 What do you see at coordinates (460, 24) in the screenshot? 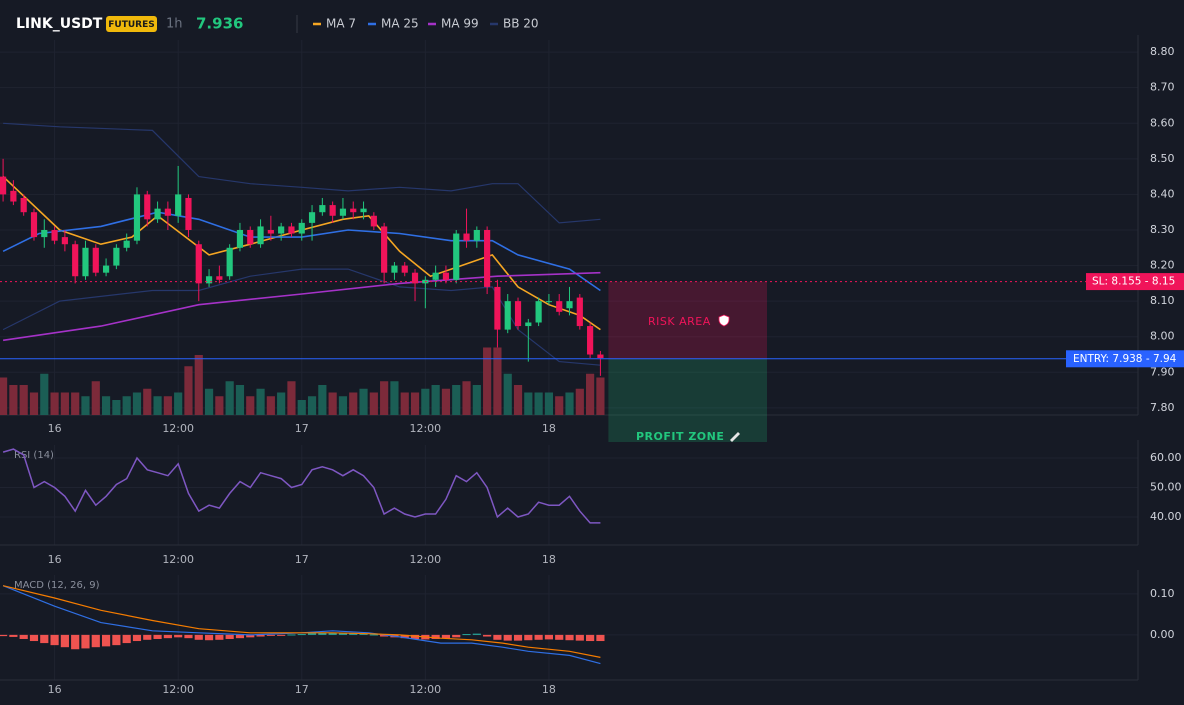
I see `legend-label: MA 99` at bounding box center [460, 24].